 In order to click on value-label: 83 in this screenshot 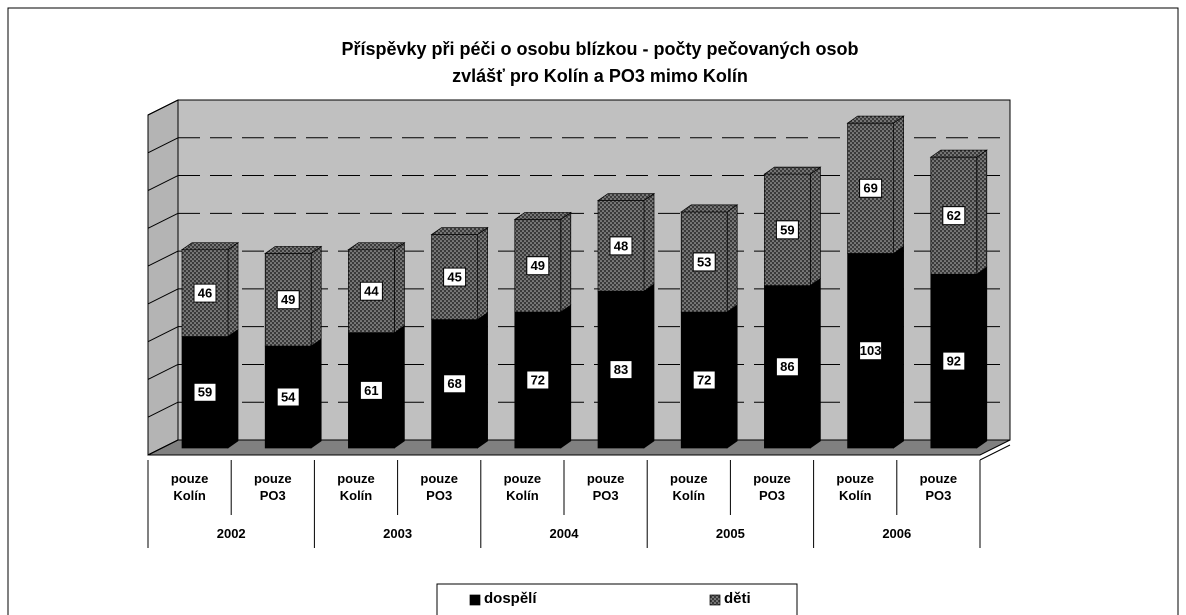, I will do `click(621, 369)`.